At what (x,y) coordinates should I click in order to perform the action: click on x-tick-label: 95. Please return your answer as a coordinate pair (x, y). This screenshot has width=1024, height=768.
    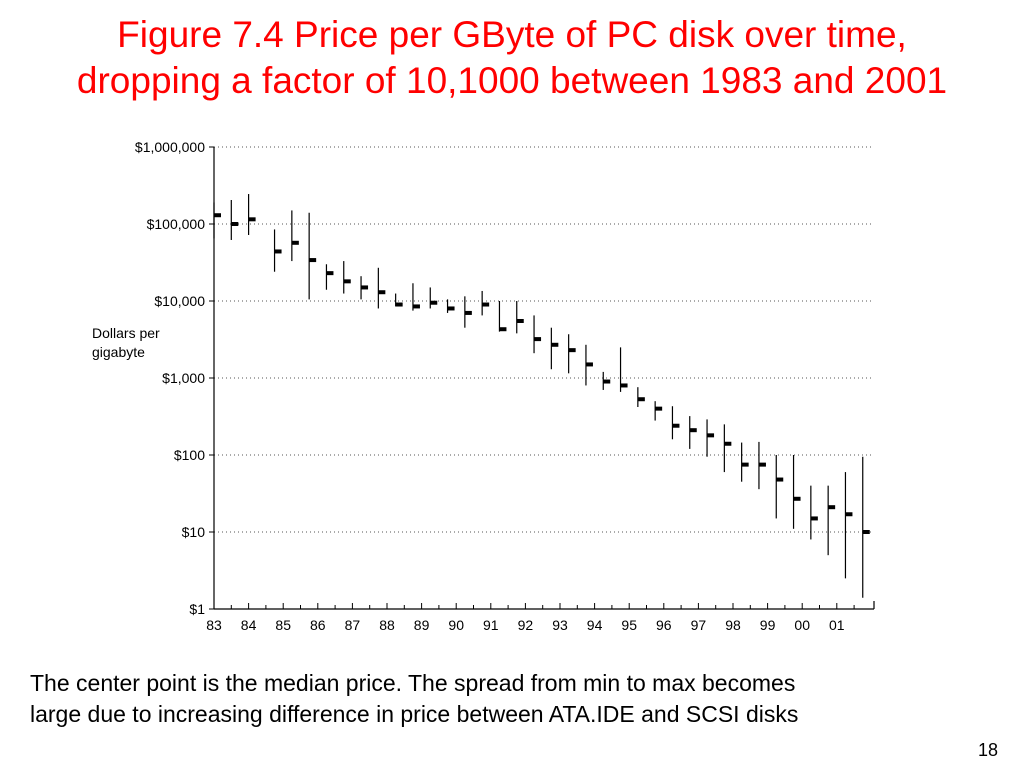
    Looking at the image, I should click on (629, 625).